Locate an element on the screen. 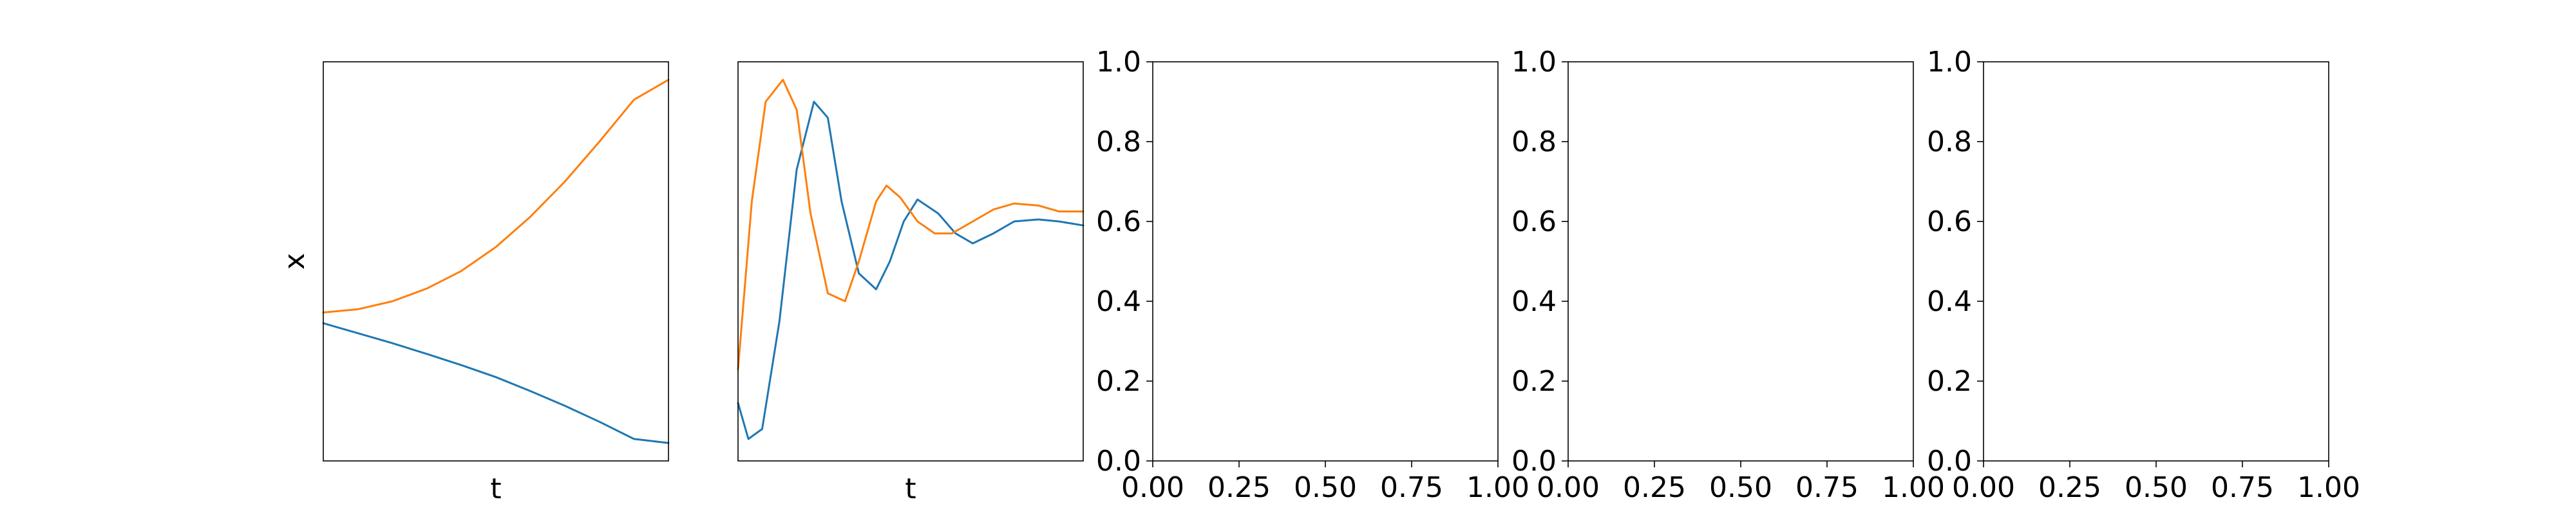  subplot-1: tx is located at coordinates (474, 283).